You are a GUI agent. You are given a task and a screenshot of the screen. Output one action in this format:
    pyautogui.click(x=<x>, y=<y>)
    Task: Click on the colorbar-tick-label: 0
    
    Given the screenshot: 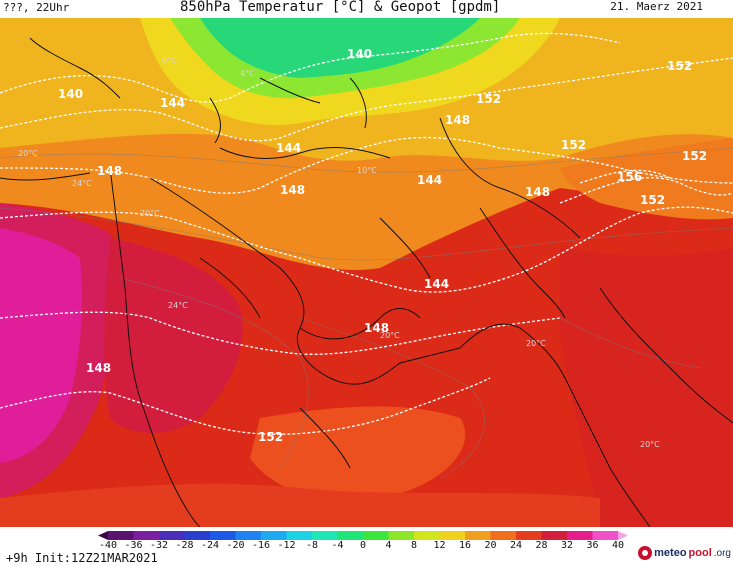 What is the action you would take?
    pyautogui.click(x=363, y=545)
    